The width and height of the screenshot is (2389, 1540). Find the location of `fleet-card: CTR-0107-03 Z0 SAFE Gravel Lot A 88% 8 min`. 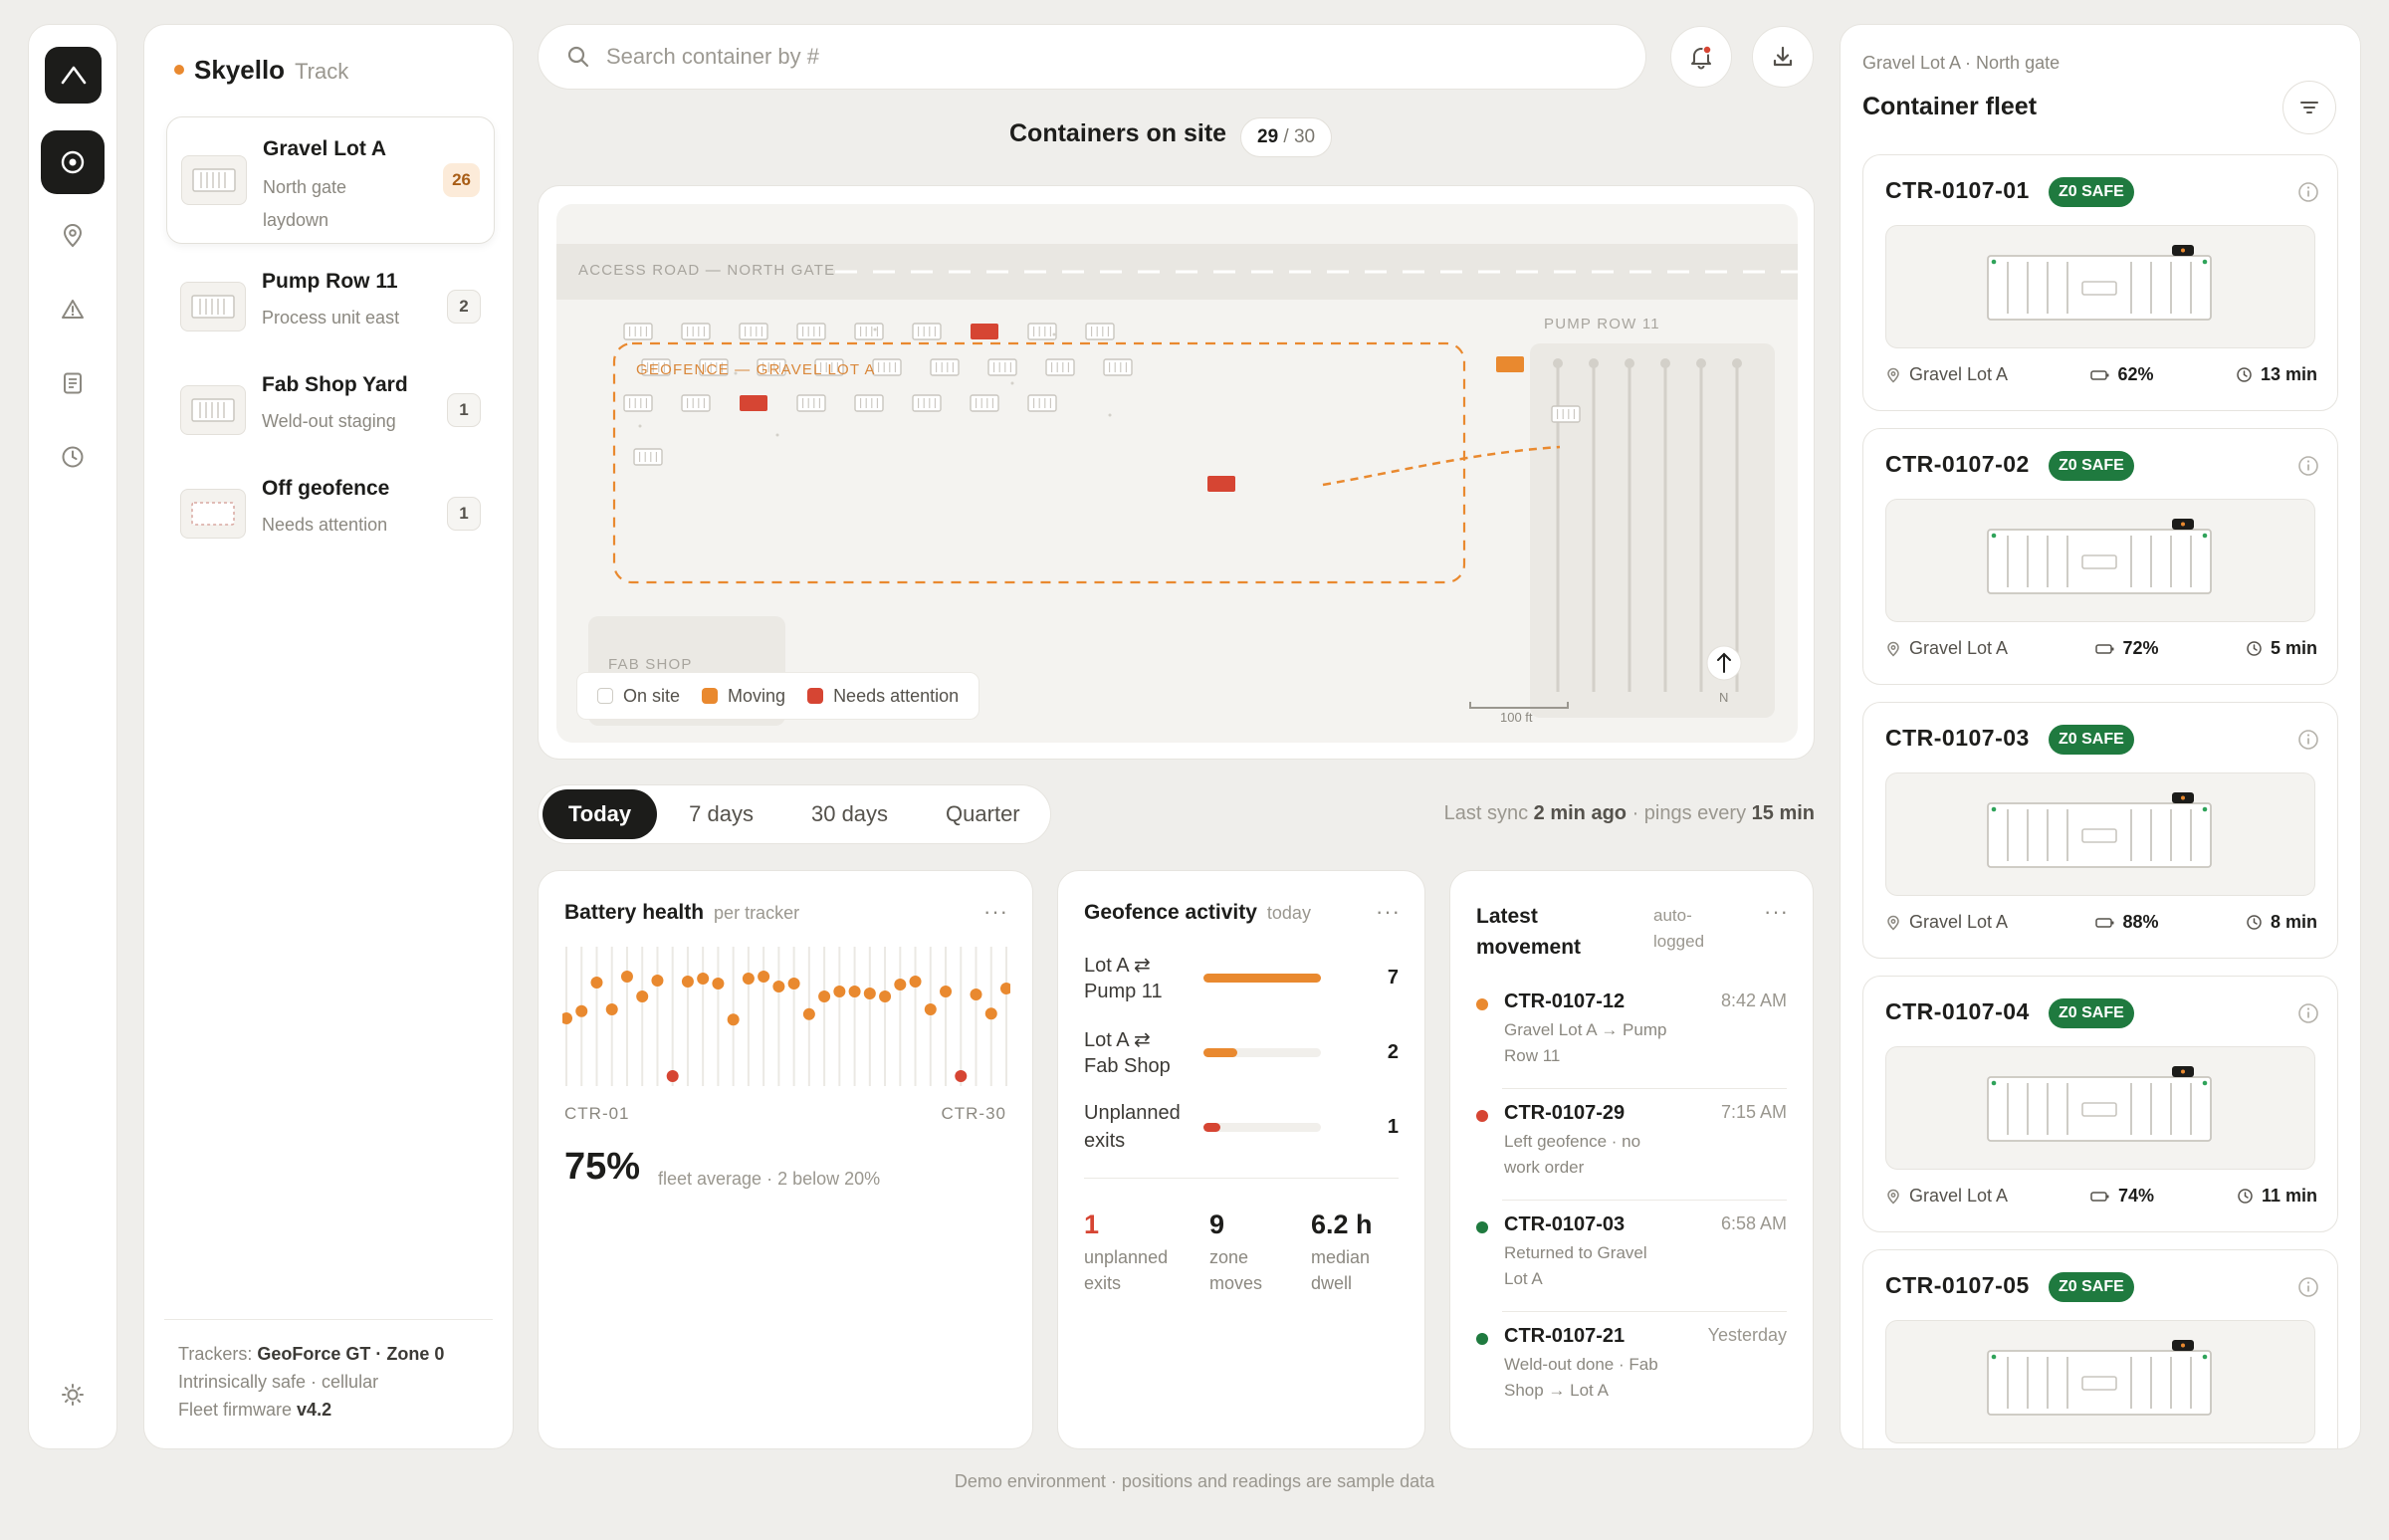

fleet-card: CTR-0107-03 Z0 SAFE Gravel Lot A 88% 8 min is located at coordinates (2100, 831).